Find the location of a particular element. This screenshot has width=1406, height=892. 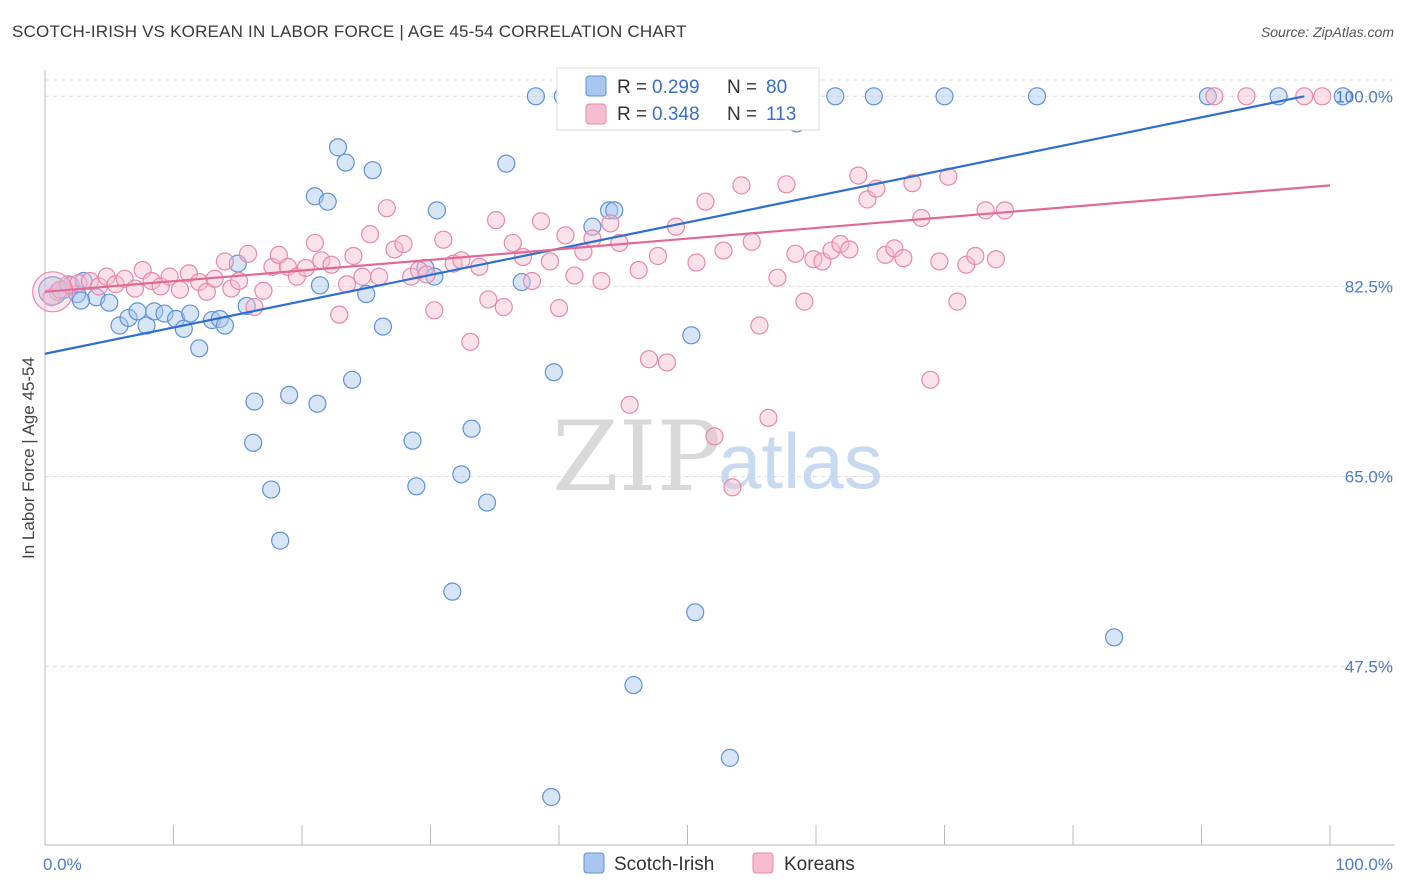

watermark-atlas: atlas is located at coordinates (800, 461).